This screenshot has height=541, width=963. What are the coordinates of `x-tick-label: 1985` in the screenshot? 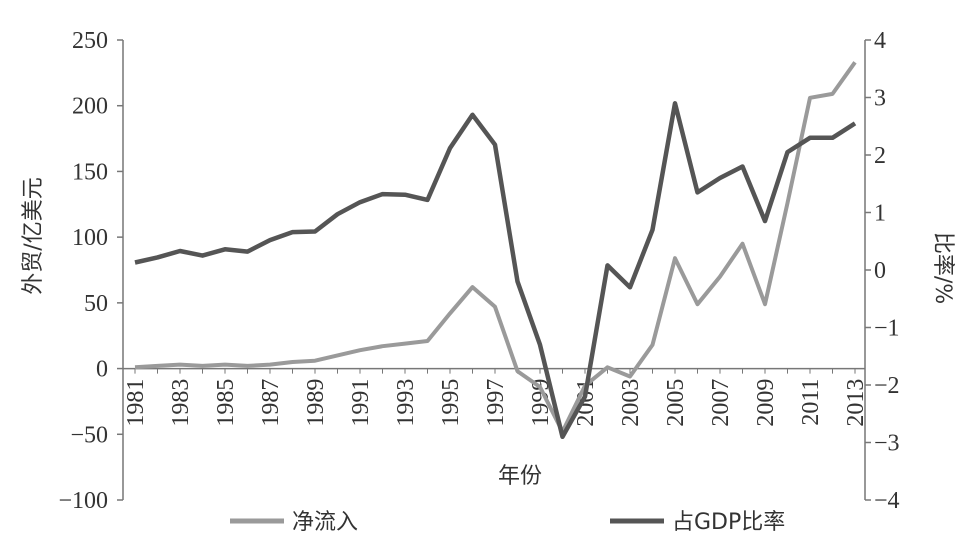 It's located at (226, 403).